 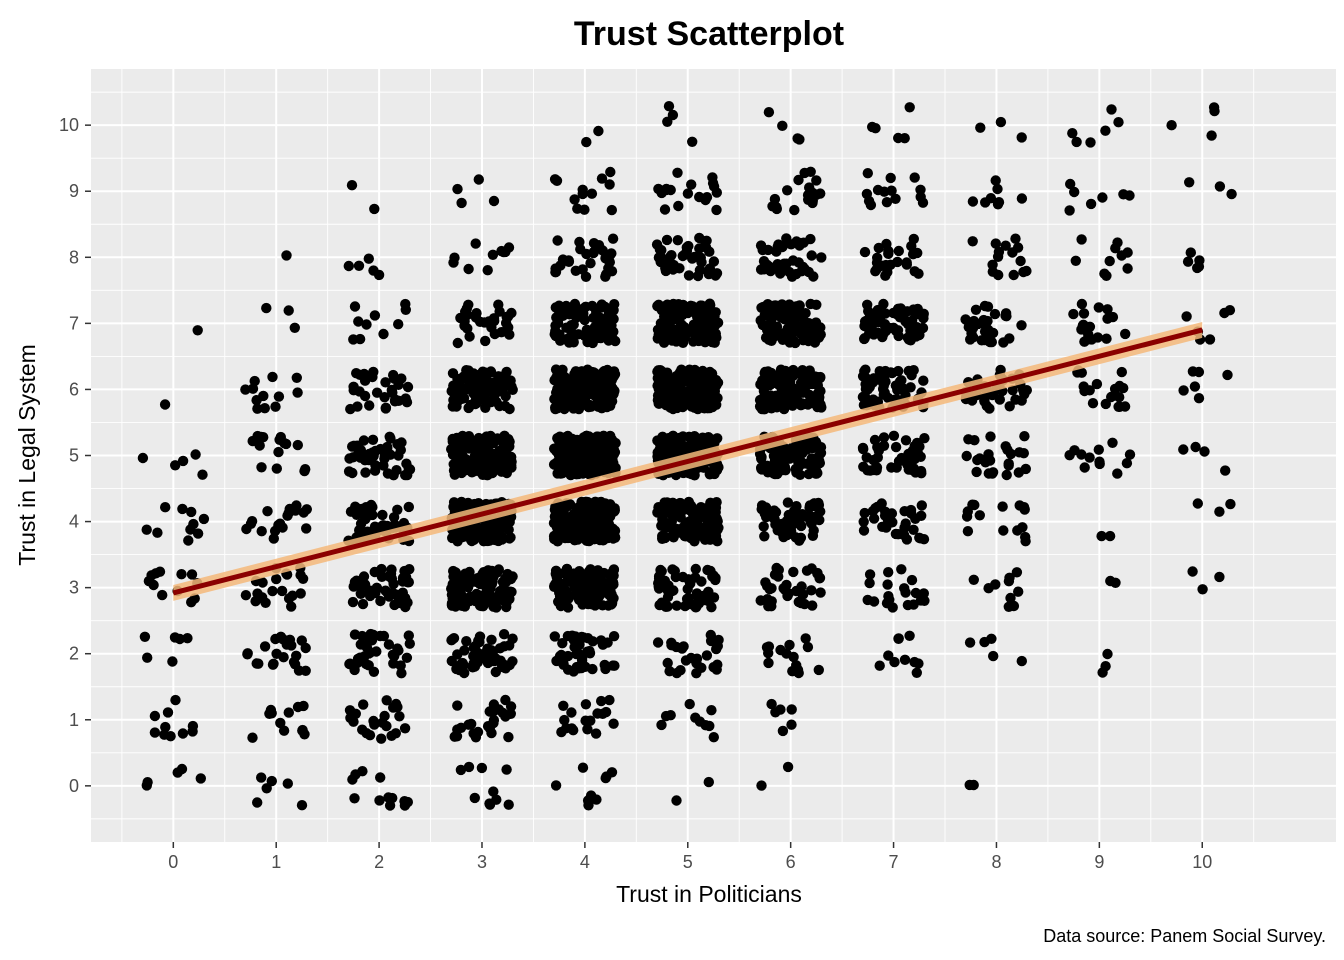 What do you see at coordinates (894, 862) in the screenshot?
I see `x-tick-label: 7` at bounding box center [894, 862].